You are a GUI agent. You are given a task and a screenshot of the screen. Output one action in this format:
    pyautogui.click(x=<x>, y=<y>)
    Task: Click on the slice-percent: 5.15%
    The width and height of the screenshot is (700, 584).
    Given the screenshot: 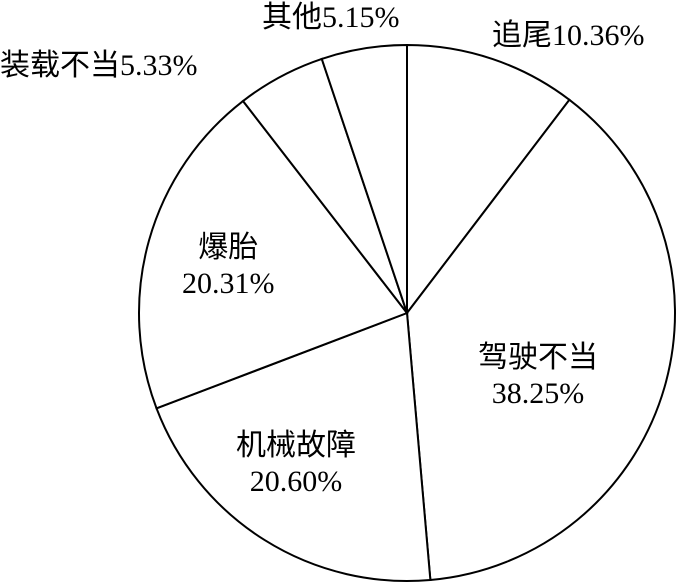 What is the action you would take?
    pyautogui.click(x=361, y=17)
    